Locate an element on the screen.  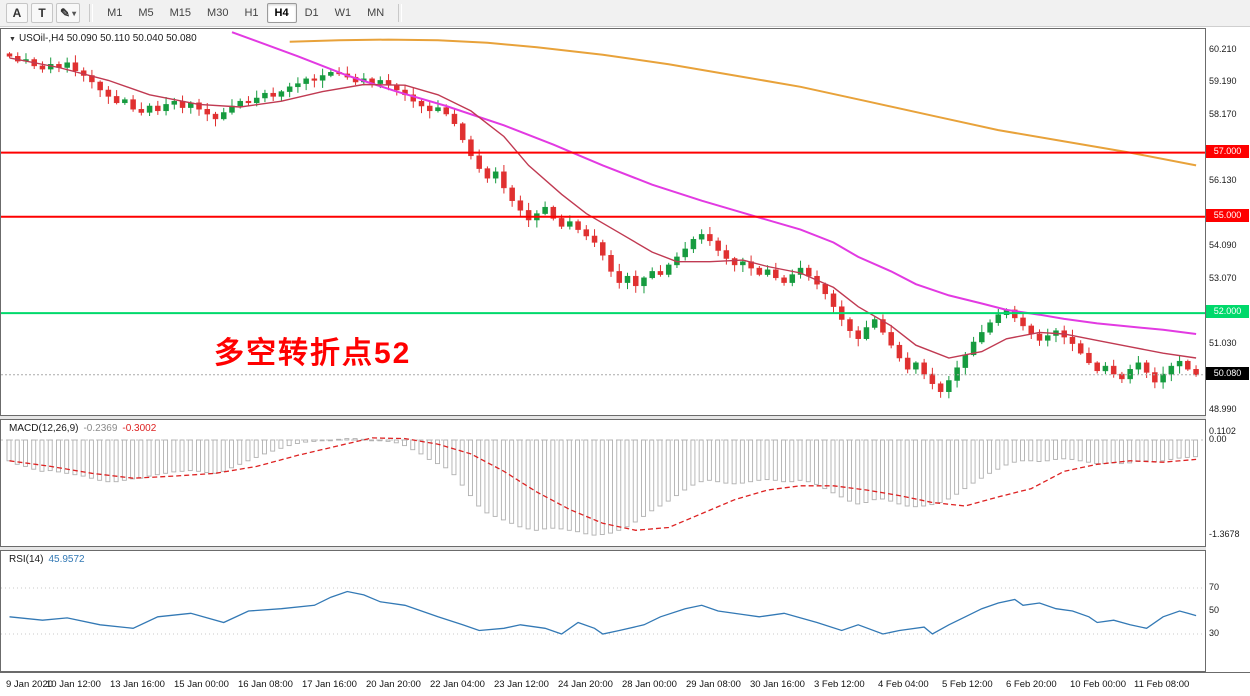
pencil-icon: ✎ is located at coordinates (65, 13).